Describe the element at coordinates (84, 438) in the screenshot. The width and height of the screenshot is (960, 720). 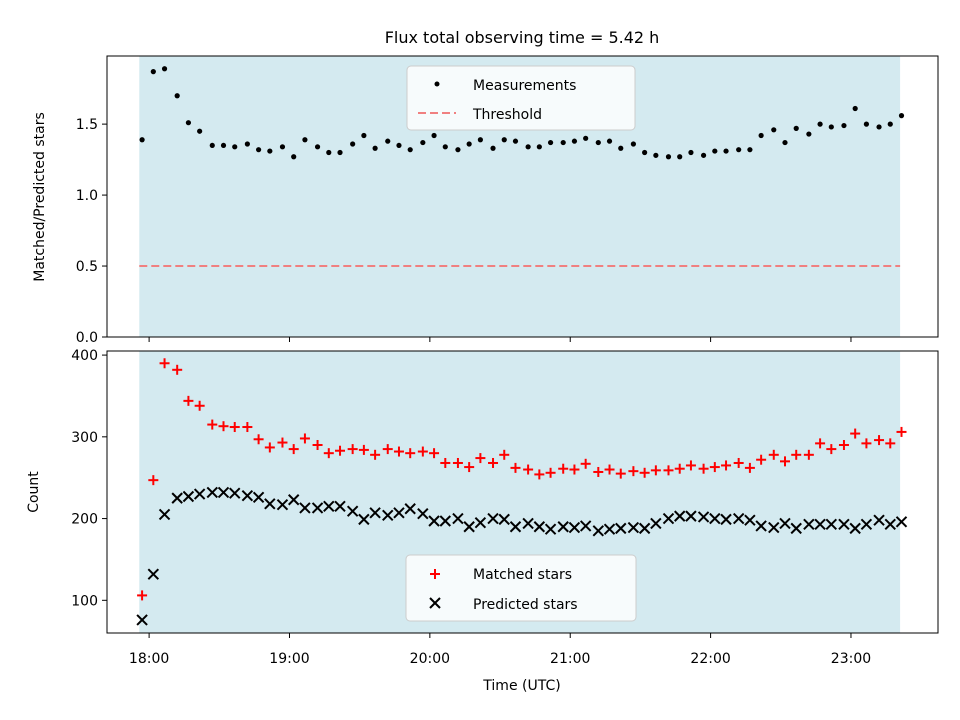
I see `bottom-y-tick-label: 300` at that location.